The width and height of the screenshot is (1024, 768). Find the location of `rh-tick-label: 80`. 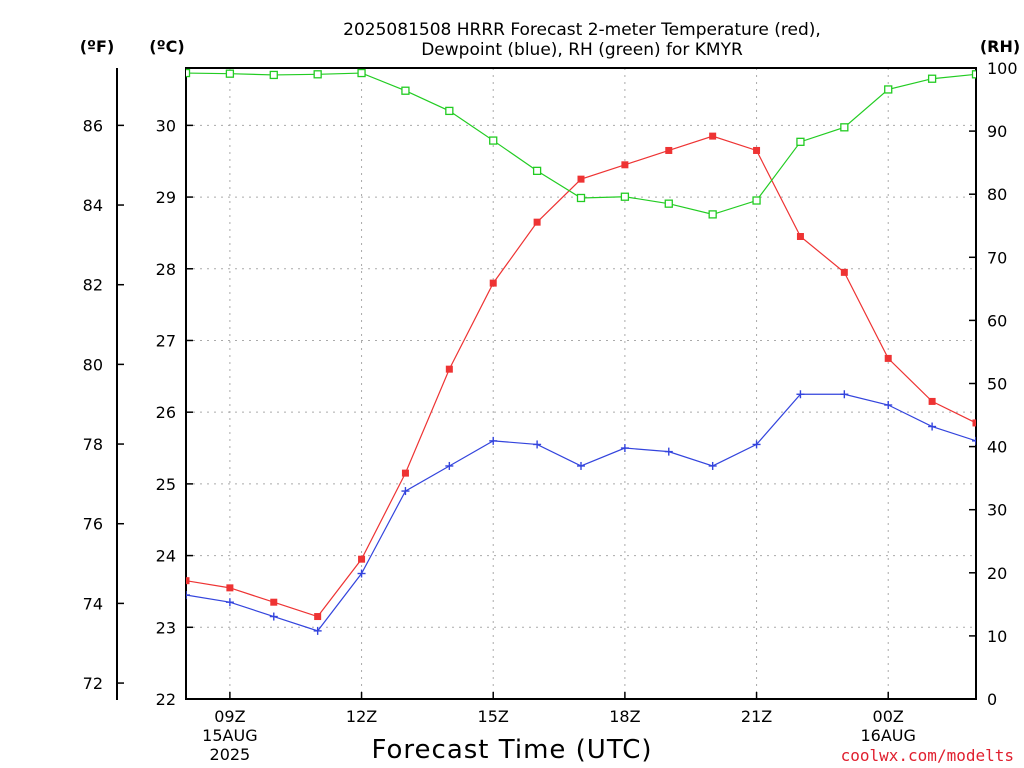

rh-tick-label: 80 is located at coordinates (997, 194).